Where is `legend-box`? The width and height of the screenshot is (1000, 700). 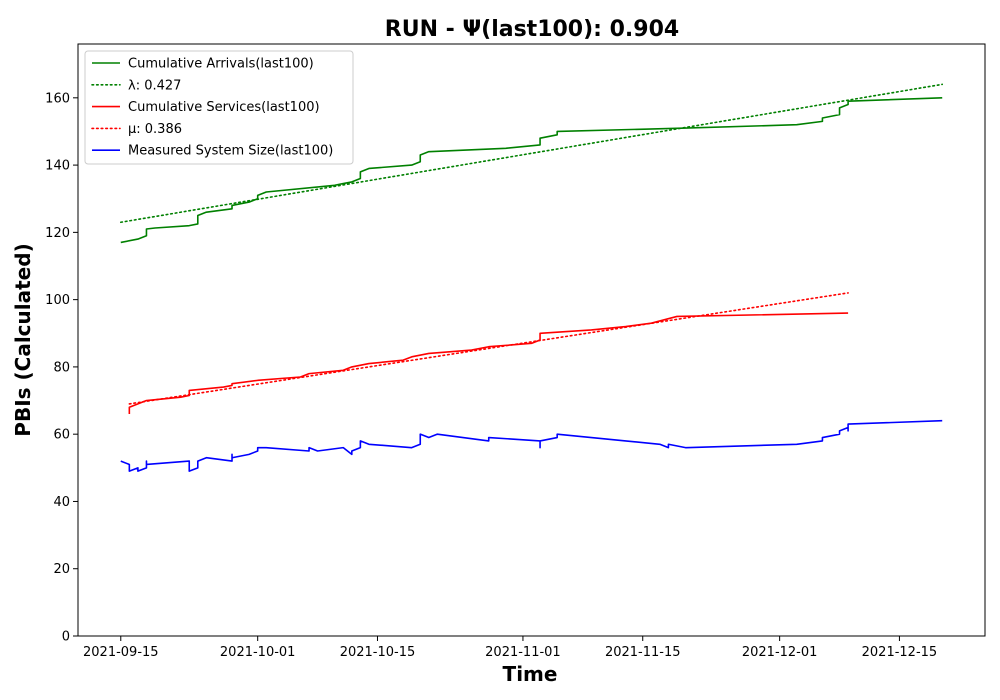
legend-box is located at coordinates (219, 107).